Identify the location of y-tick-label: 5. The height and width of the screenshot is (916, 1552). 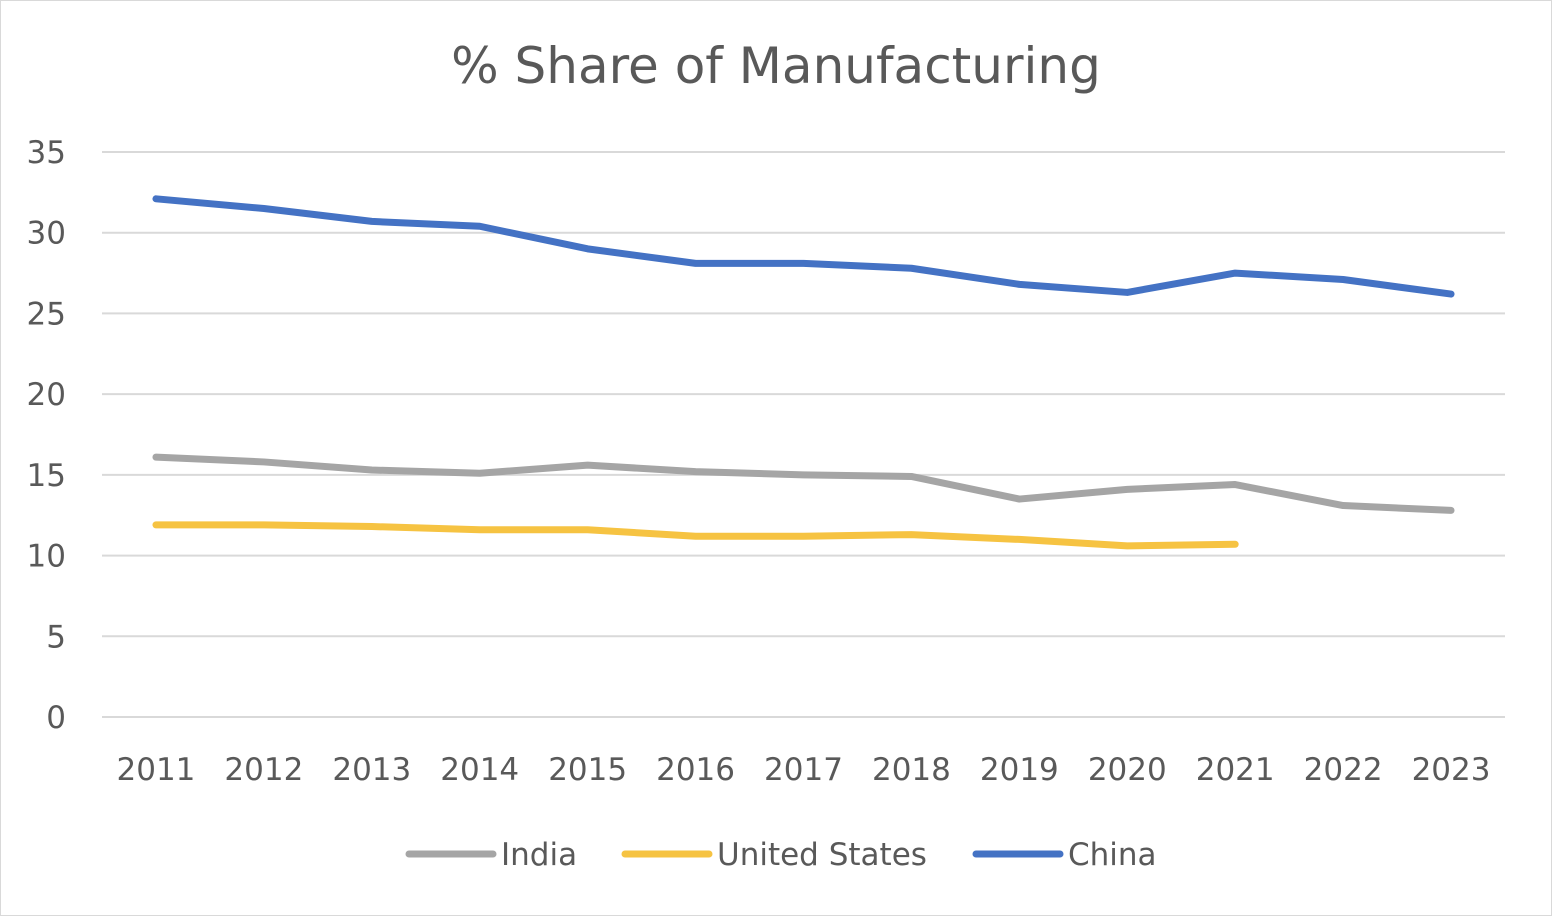
(56, 637).